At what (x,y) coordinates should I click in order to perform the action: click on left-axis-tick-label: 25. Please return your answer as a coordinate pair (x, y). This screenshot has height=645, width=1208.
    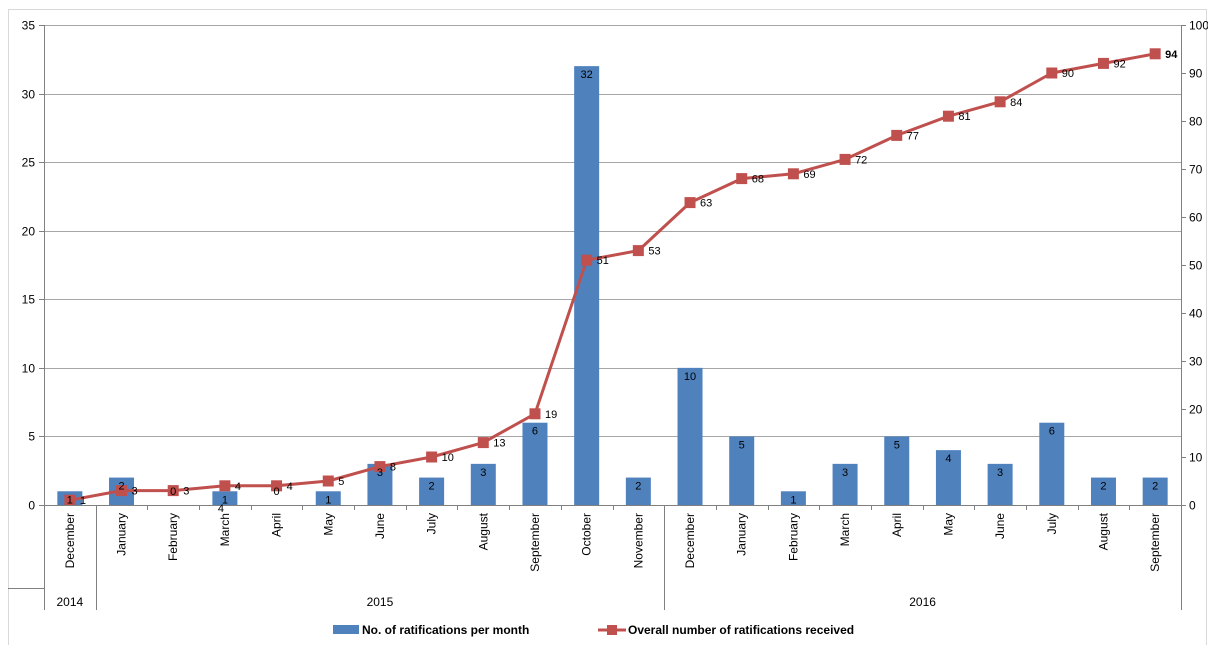
    Looking at the image, I should click on (29, 163).